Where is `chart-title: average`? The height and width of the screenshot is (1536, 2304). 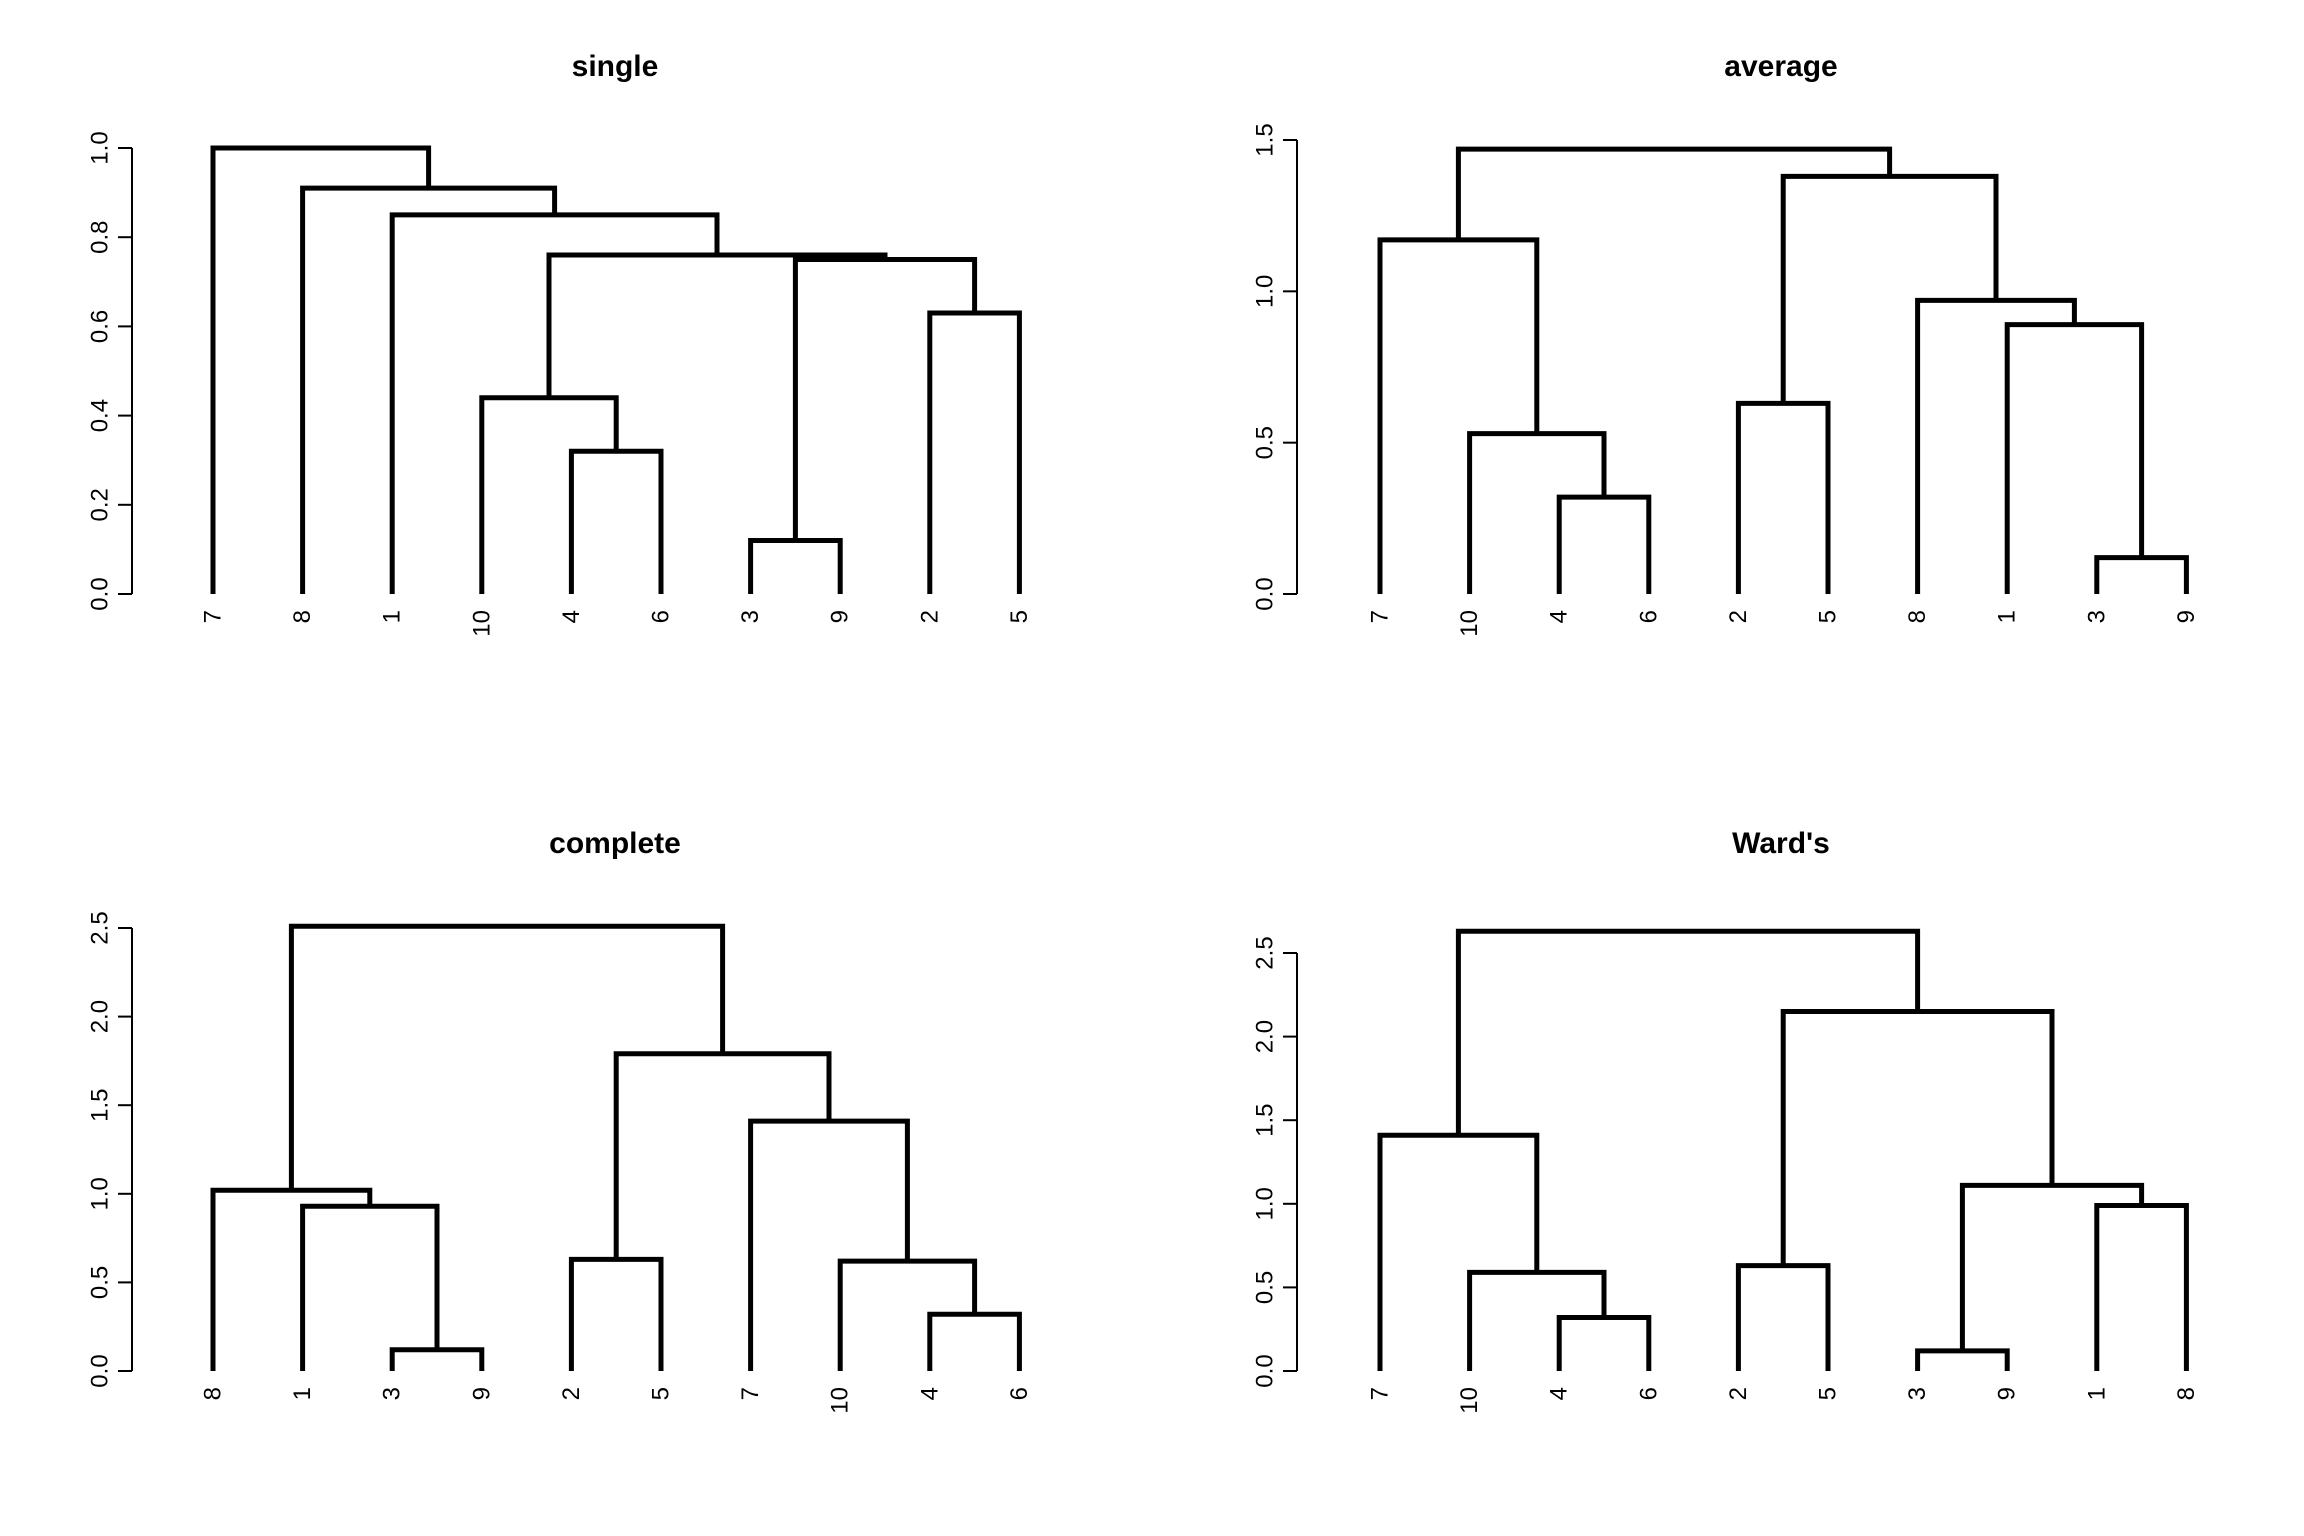 chart-title: average is located at coordinates (1780, 66).